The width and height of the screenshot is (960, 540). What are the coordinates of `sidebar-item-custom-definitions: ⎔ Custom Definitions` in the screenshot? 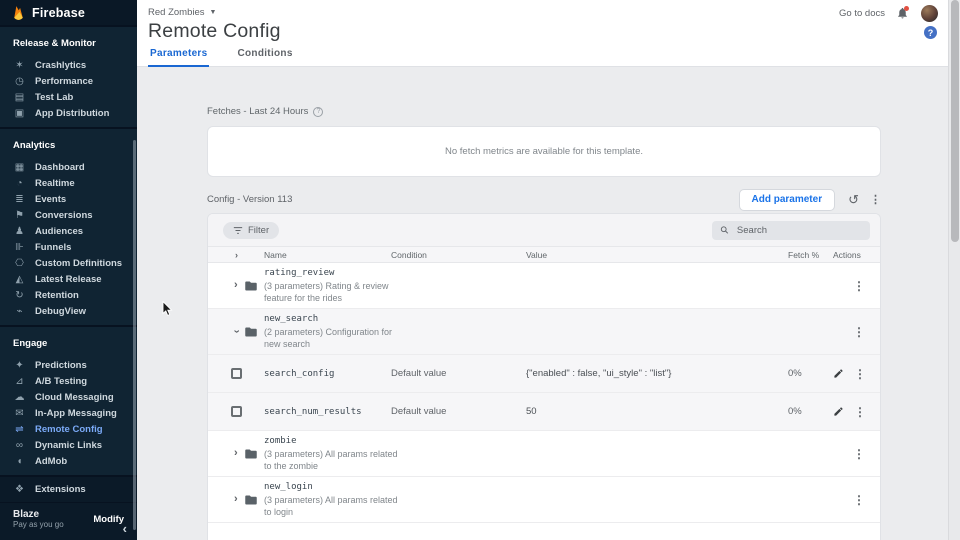 It's located at (68, 263).